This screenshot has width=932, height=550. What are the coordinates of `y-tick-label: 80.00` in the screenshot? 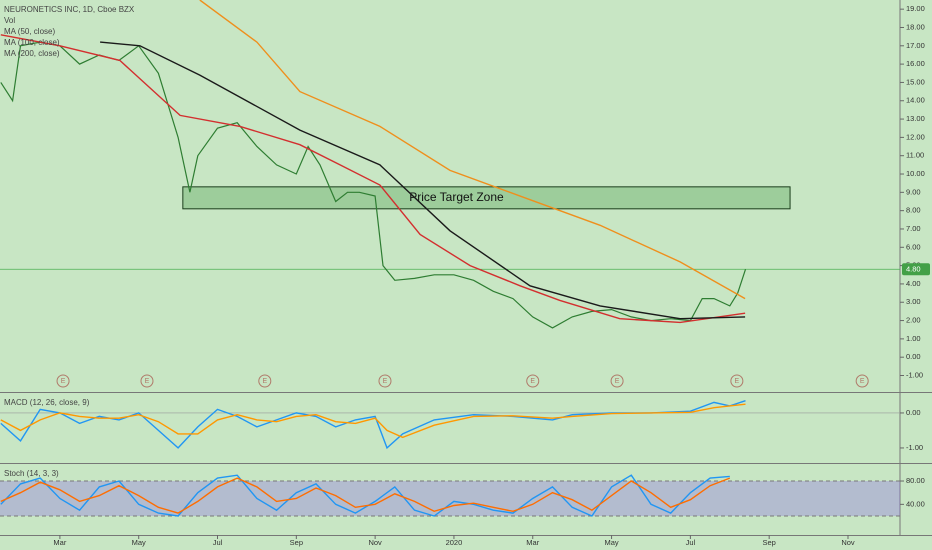 It's located at (915, 480).